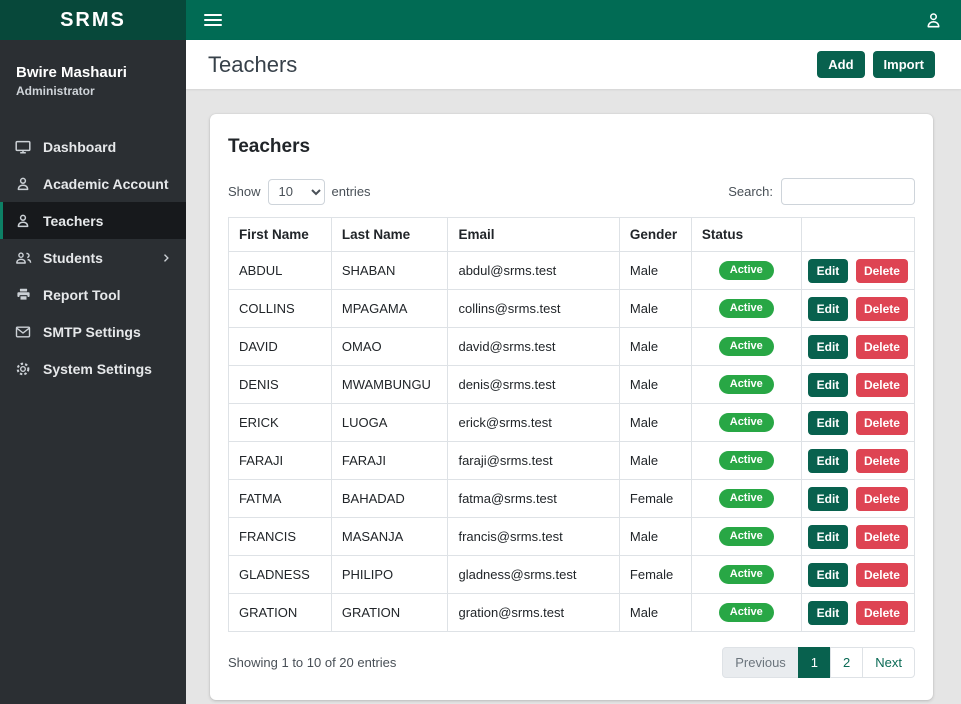 Image resolution: width=961 pixels, height=704 pixels. What do you see at coordinates (760, 662) in the screenshot?
I see `pagination-previous: Previous` at bounding box center [760, 662].